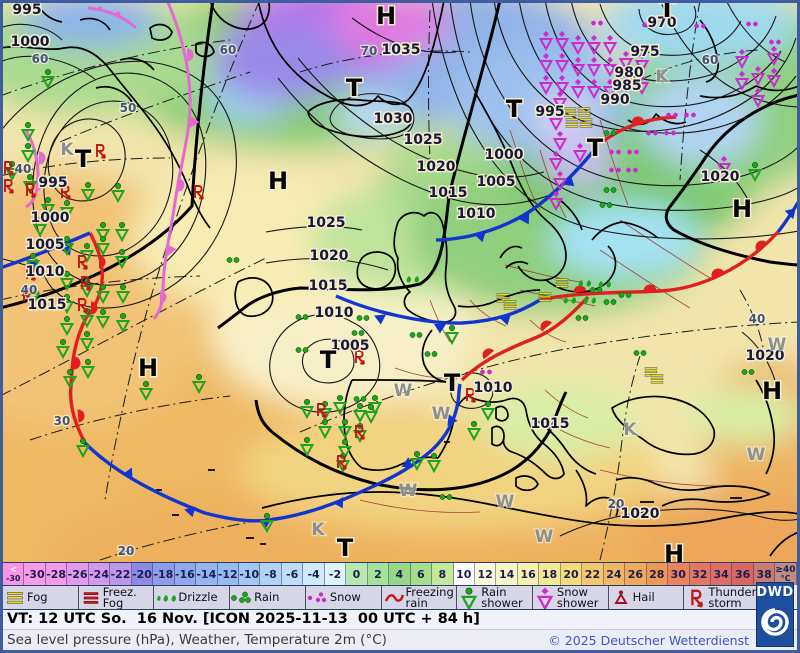 This screenshot has width=800, height=653. Describe the element at coordinates (207, 574) in the screenshot. I see `scale-cell: -14` at that location.